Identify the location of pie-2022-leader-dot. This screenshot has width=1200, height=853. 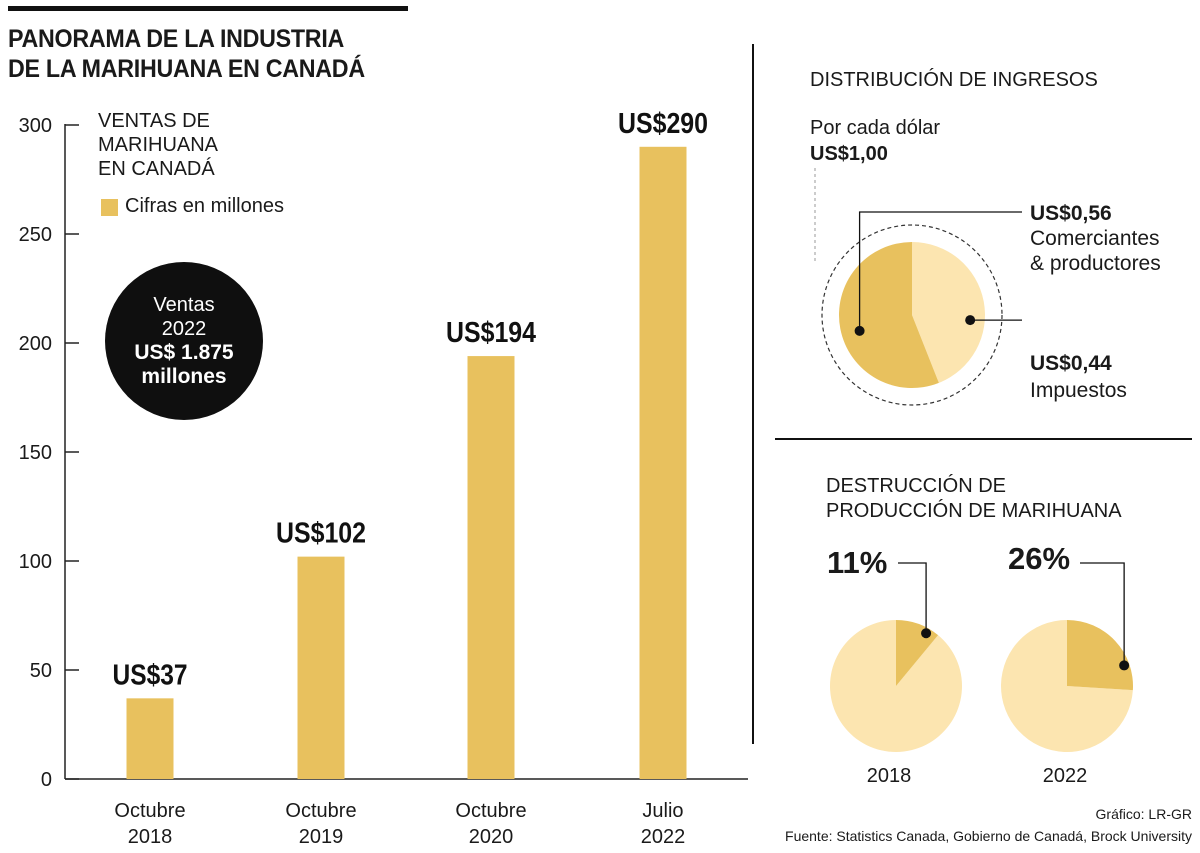
(1124, 665).